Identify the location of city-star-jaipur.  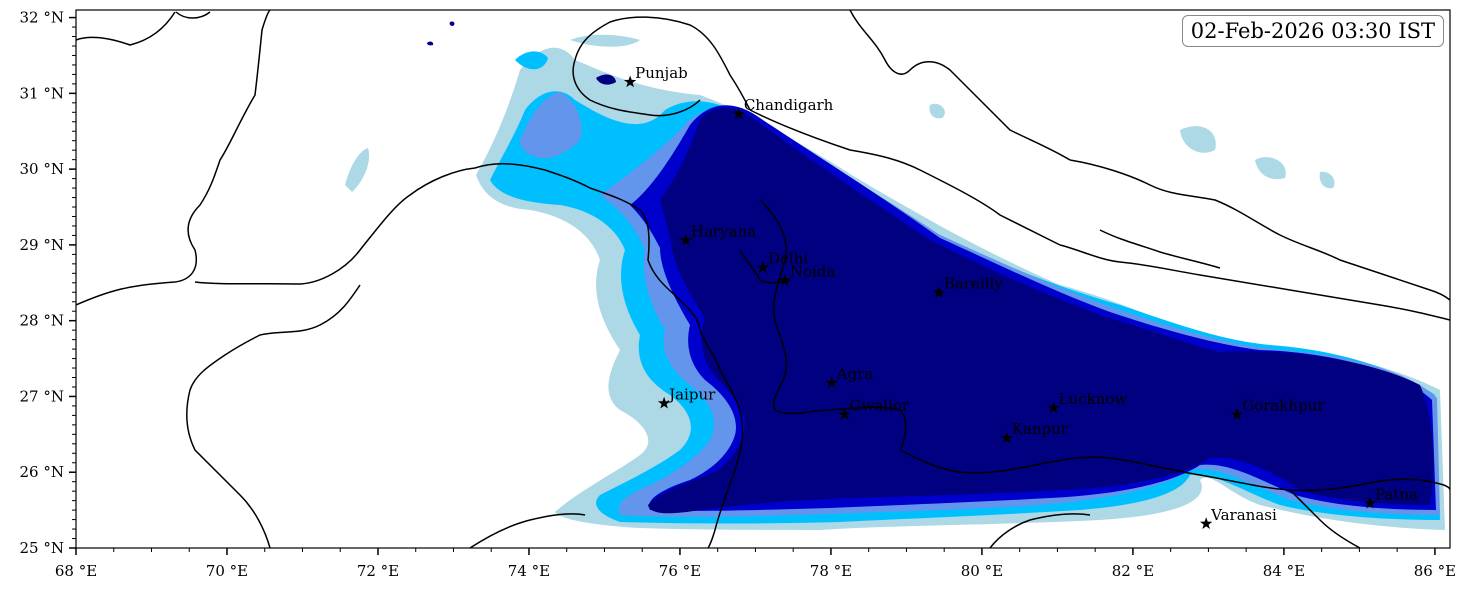
(664, 402).